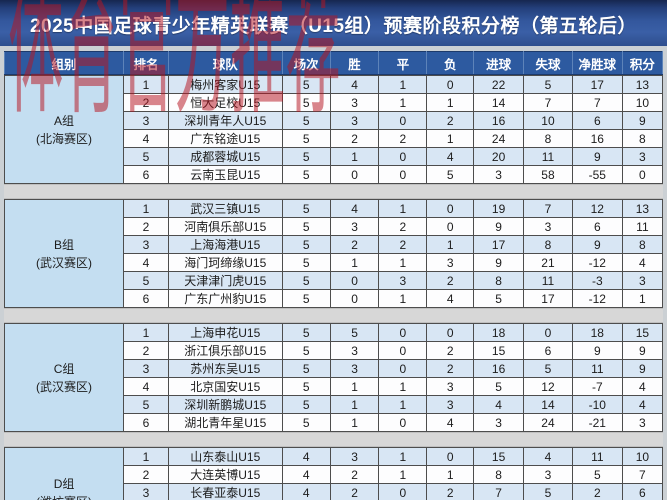 The height and width of the screenshot is (500, 667). What do you see at coordinates (642, 244) in the screenshot?
I see `points-cell: 8` at bounding box center [642, 244].